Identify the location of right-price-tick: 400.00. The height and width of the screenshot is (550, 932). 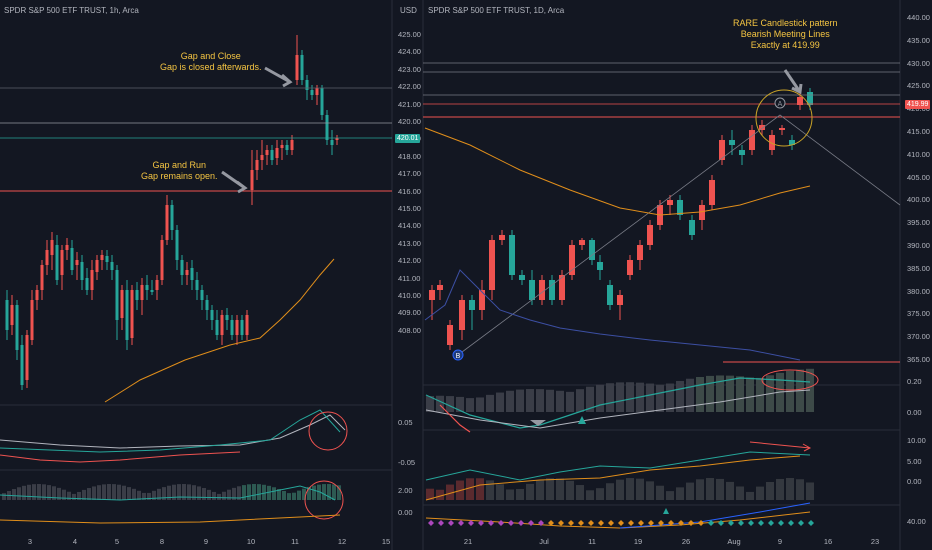
(918, 200).